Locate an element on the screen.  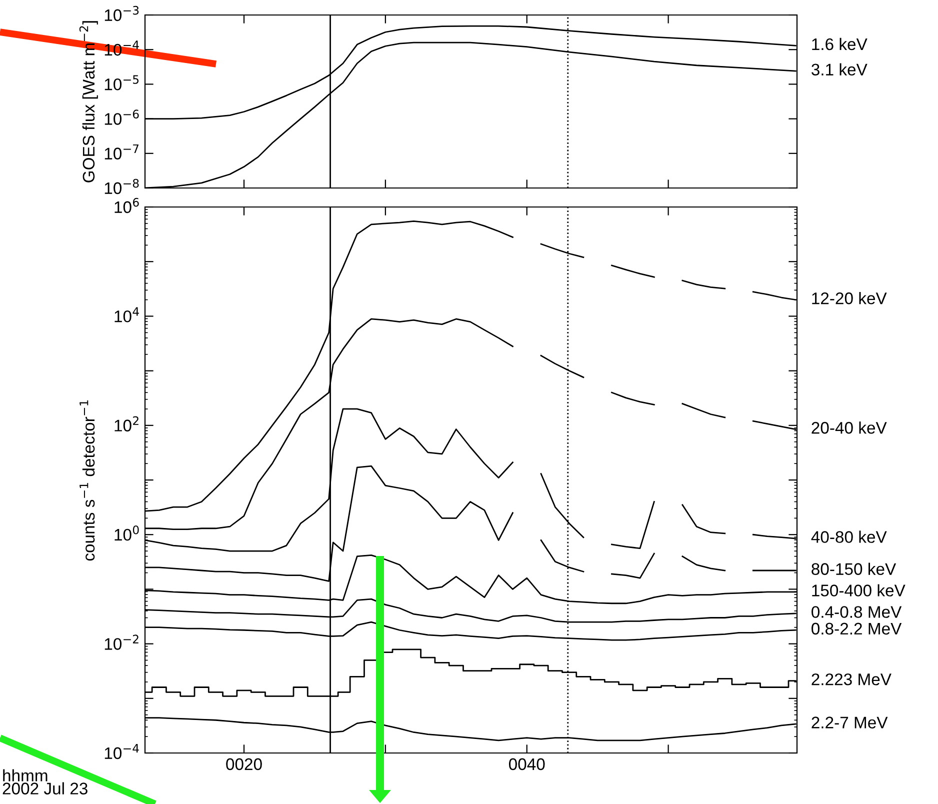
series-label: 3.1 keV is located at coordinates (840, 69).